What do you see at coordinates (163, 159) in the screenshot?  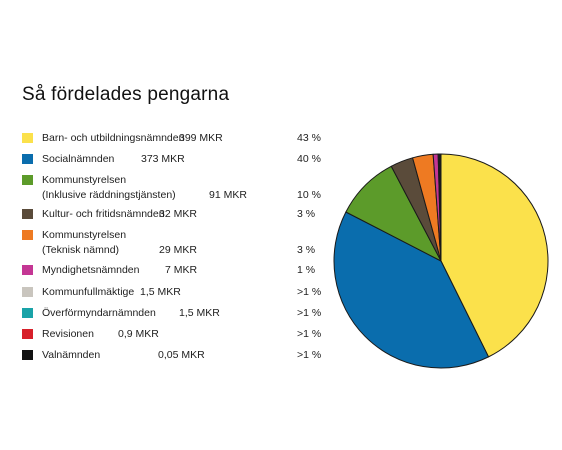 I see `legend-value: 373 MKR` at bounding box center [163, 159].